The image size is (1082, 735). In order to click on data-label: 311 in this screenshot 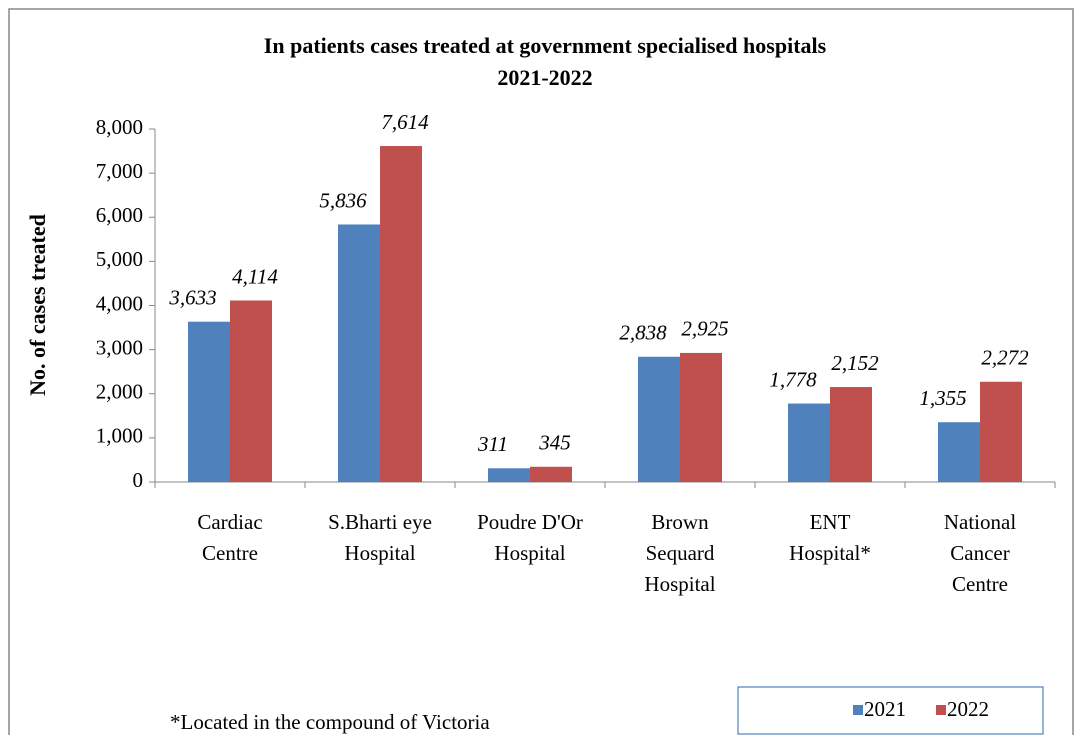, I will do `click(492, 444)`.